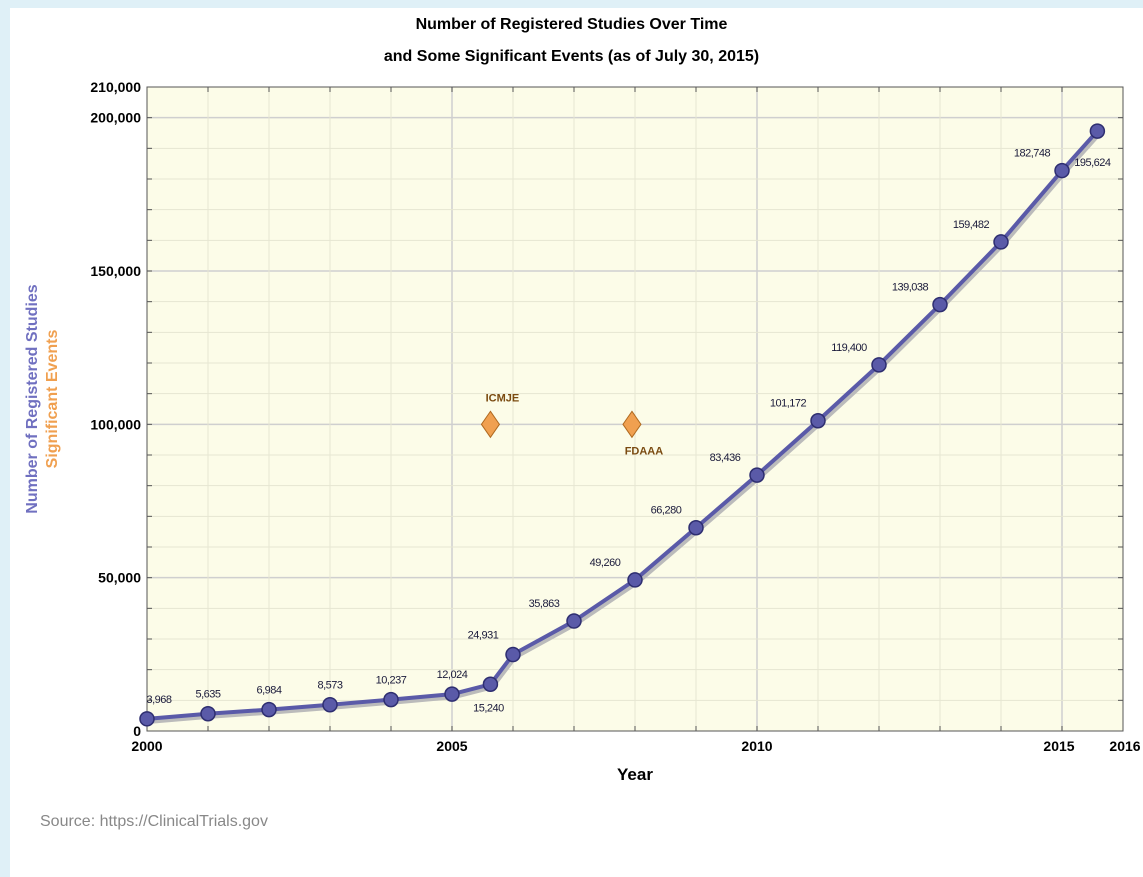 This screenshot has width=1143, height=877. Describe the element at coordinates (451, 746) in the screenshot. I see `x-tick-label: 2005` at that location.